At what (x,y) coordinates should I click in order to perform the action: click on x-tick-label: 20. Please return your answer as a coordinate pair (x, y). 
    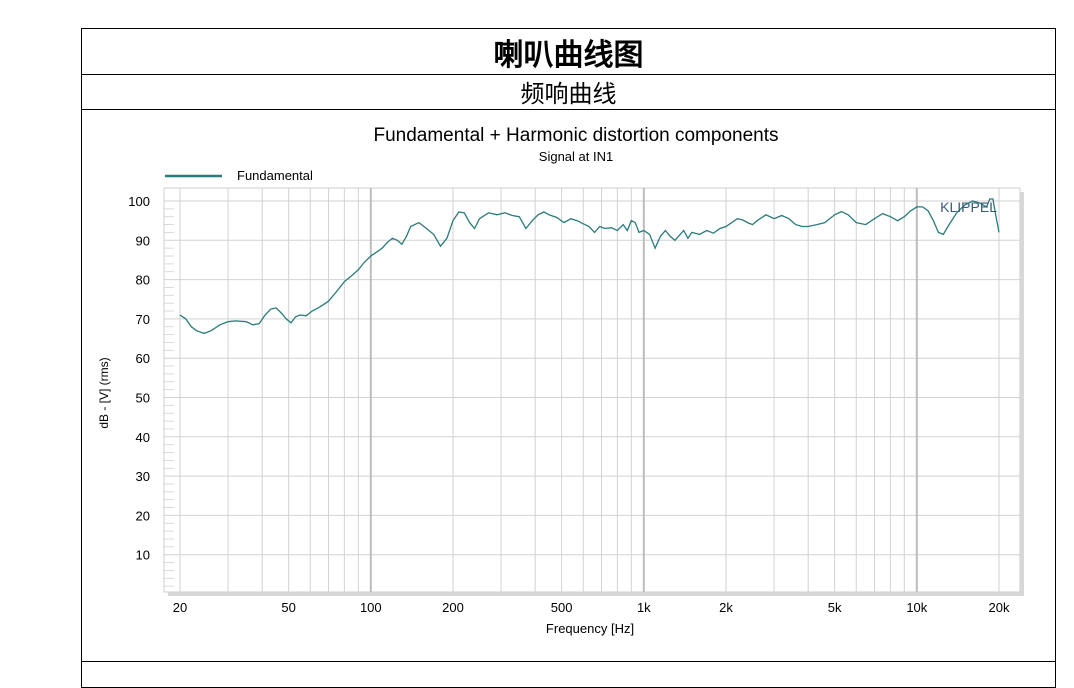
    Looking at the image, I should click on (180, 607).